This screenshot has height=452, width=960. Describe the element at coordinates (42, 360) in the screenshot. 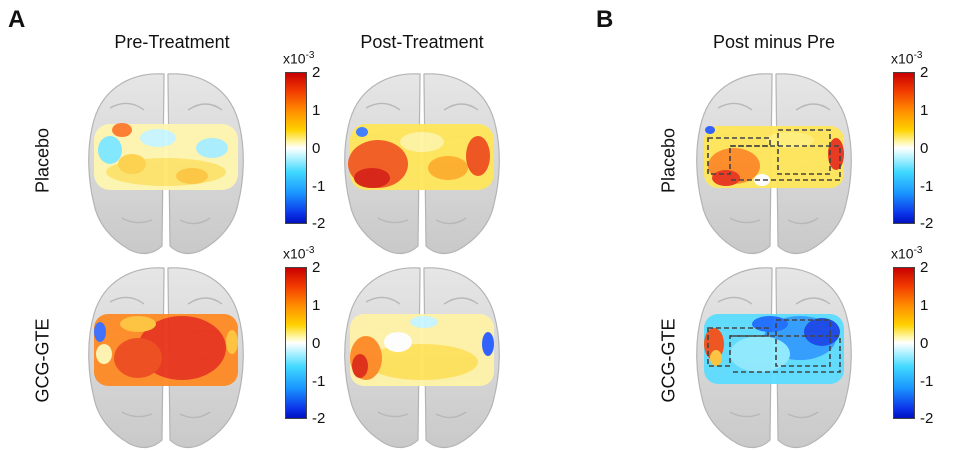

I see `row-label-gcg-a: GCG-GTE` at that location.